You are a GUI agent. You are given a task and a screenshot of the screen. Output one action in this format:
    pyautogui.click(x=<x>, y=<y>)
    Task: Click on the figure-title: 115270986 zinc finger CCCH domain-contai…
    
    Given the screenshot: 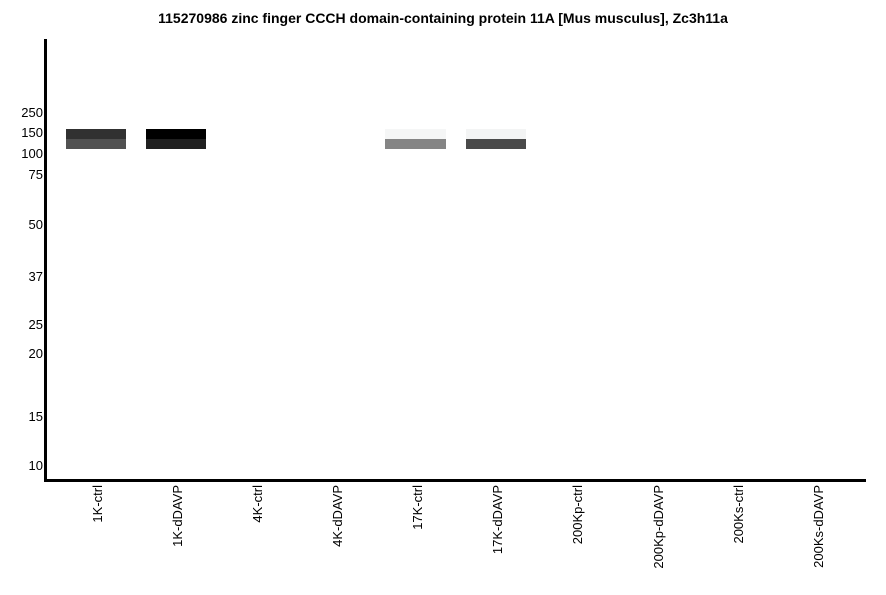 What is the action you would take?
    pyautogui.click(x=443, y=18)
    